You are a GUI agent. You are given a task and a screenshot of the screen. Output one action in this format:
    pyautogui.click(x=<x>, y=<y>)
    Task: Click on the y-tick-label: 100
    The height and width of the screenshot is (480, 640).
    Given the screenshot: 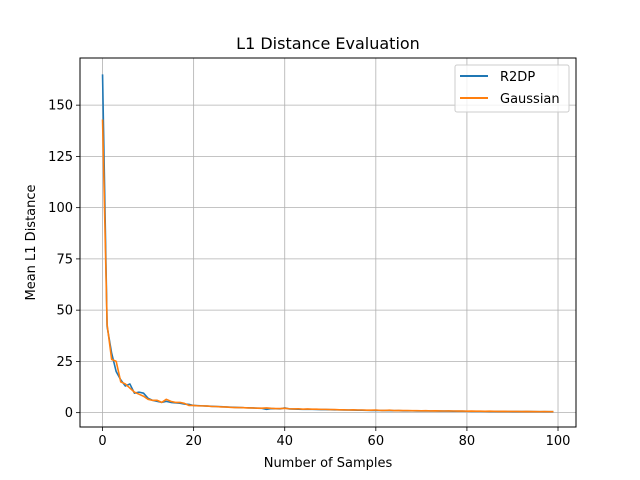 What is the action you would take?
    pyautogui.click(x=60, y=208)
    